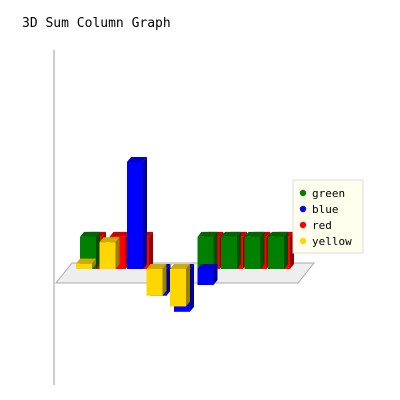  I want to click on legend-swatch-red, so click(303, 225).